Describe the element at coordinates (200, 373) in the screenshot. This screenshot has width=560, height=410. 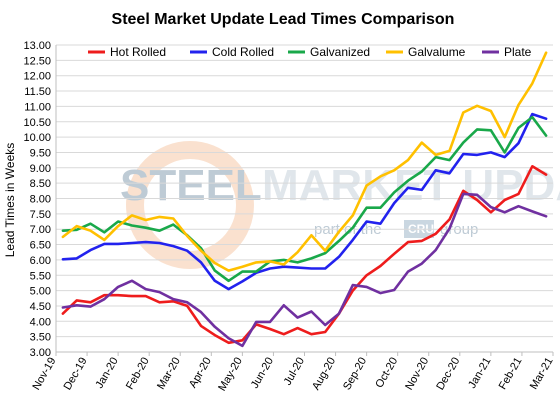
I see `x-tick-label: Apr-20` at that location.